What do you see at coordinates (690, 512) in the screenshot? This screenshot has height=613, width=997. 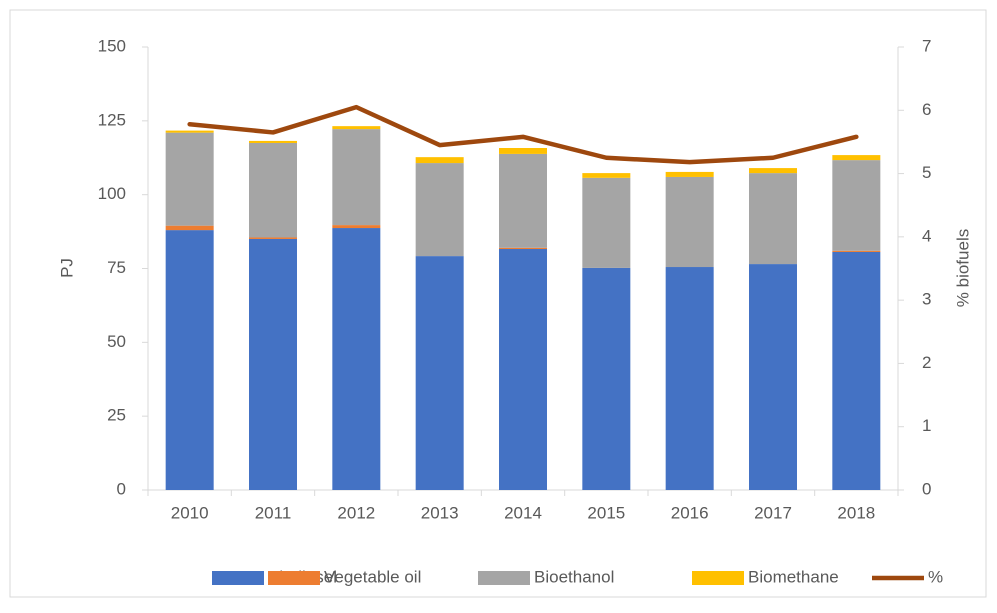 I see `x-tick-label: 2016` at bounding box center [690, 512].